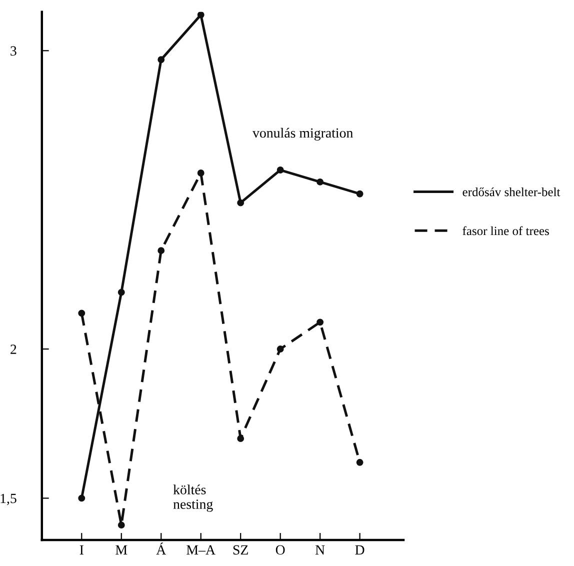 The width and height of the screenshot is (574, 566). Describe the element at coordinates (280, 550) in the screenshot. I see `x-tick-label: O` at that location.